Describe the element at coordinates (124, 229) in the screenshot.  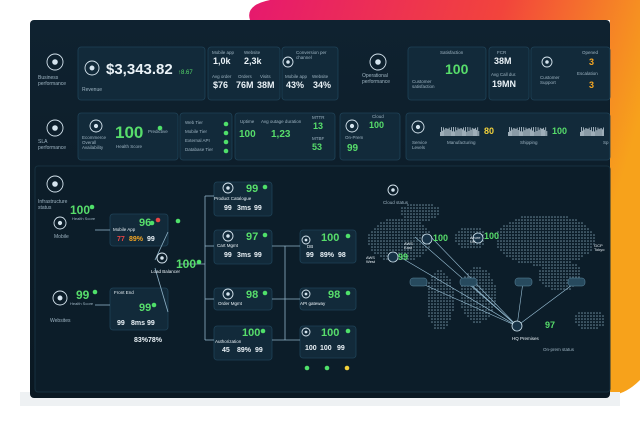
I see `label: Mobile App` at that location.